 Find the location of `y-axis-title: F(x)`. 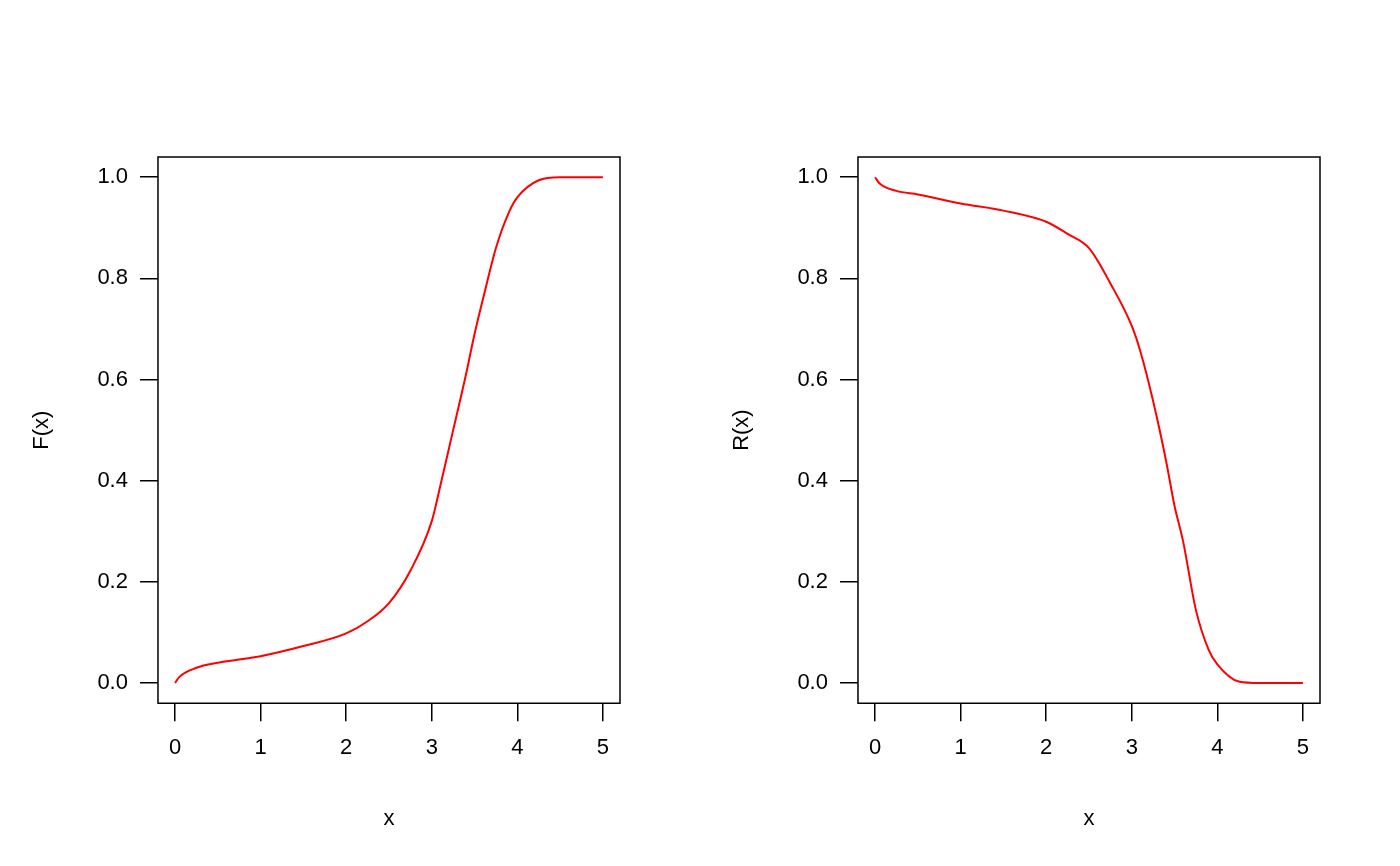

y-axis-title: F(x) is located at coordinates (41, 430).